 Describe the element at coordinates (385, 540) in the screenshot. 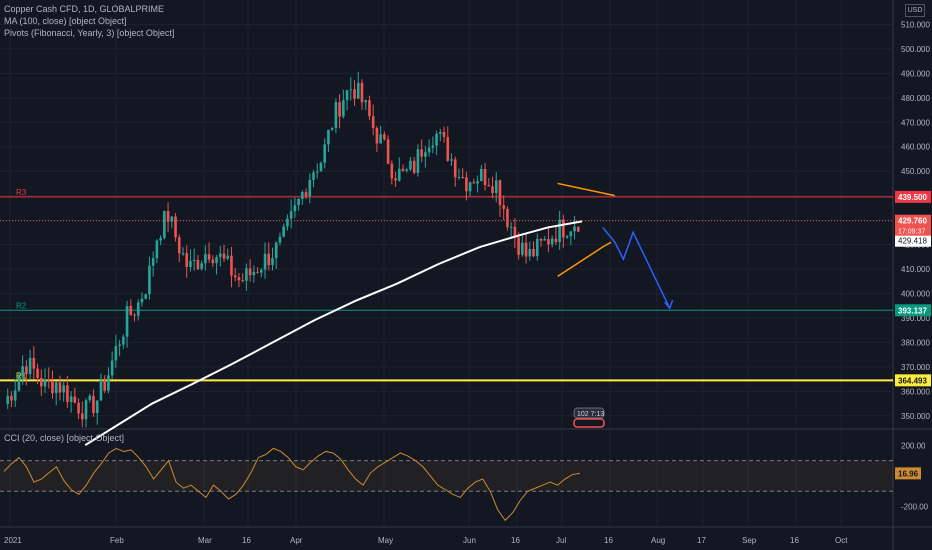

I see `x-tick-label: May` at that location.